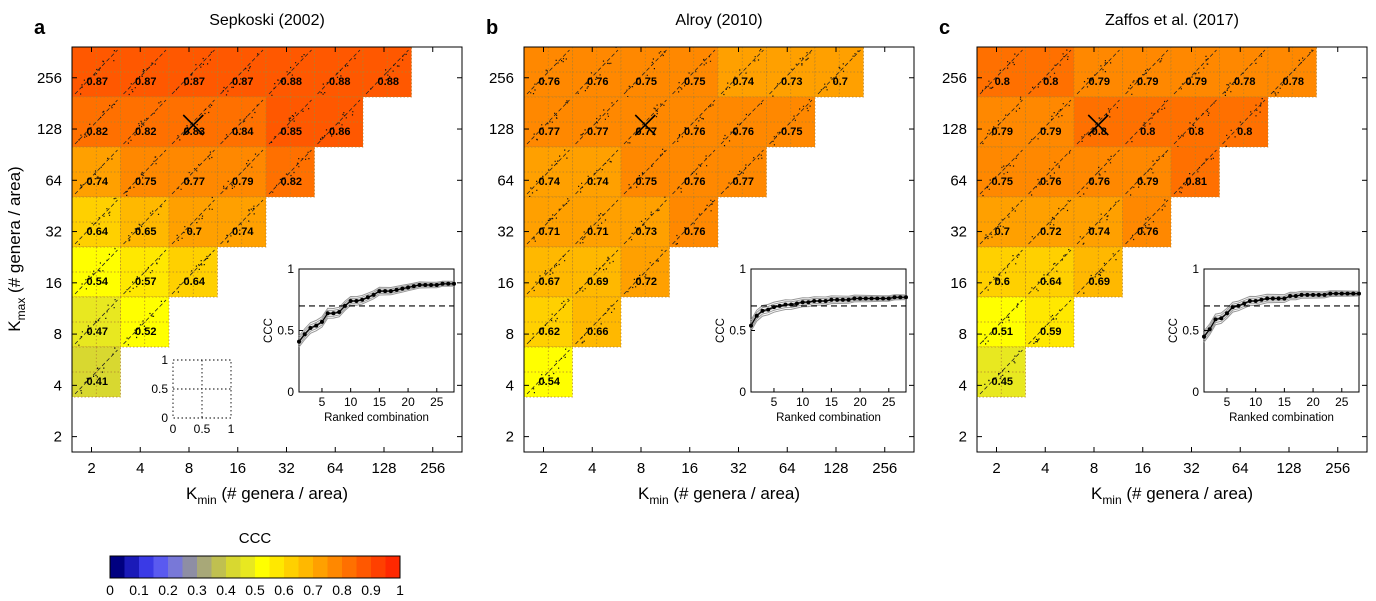  What do you see at coordinates (646, 182) in the screenshot?
I see `cell-value-label: 0.75` at bounding box center [646, 182].